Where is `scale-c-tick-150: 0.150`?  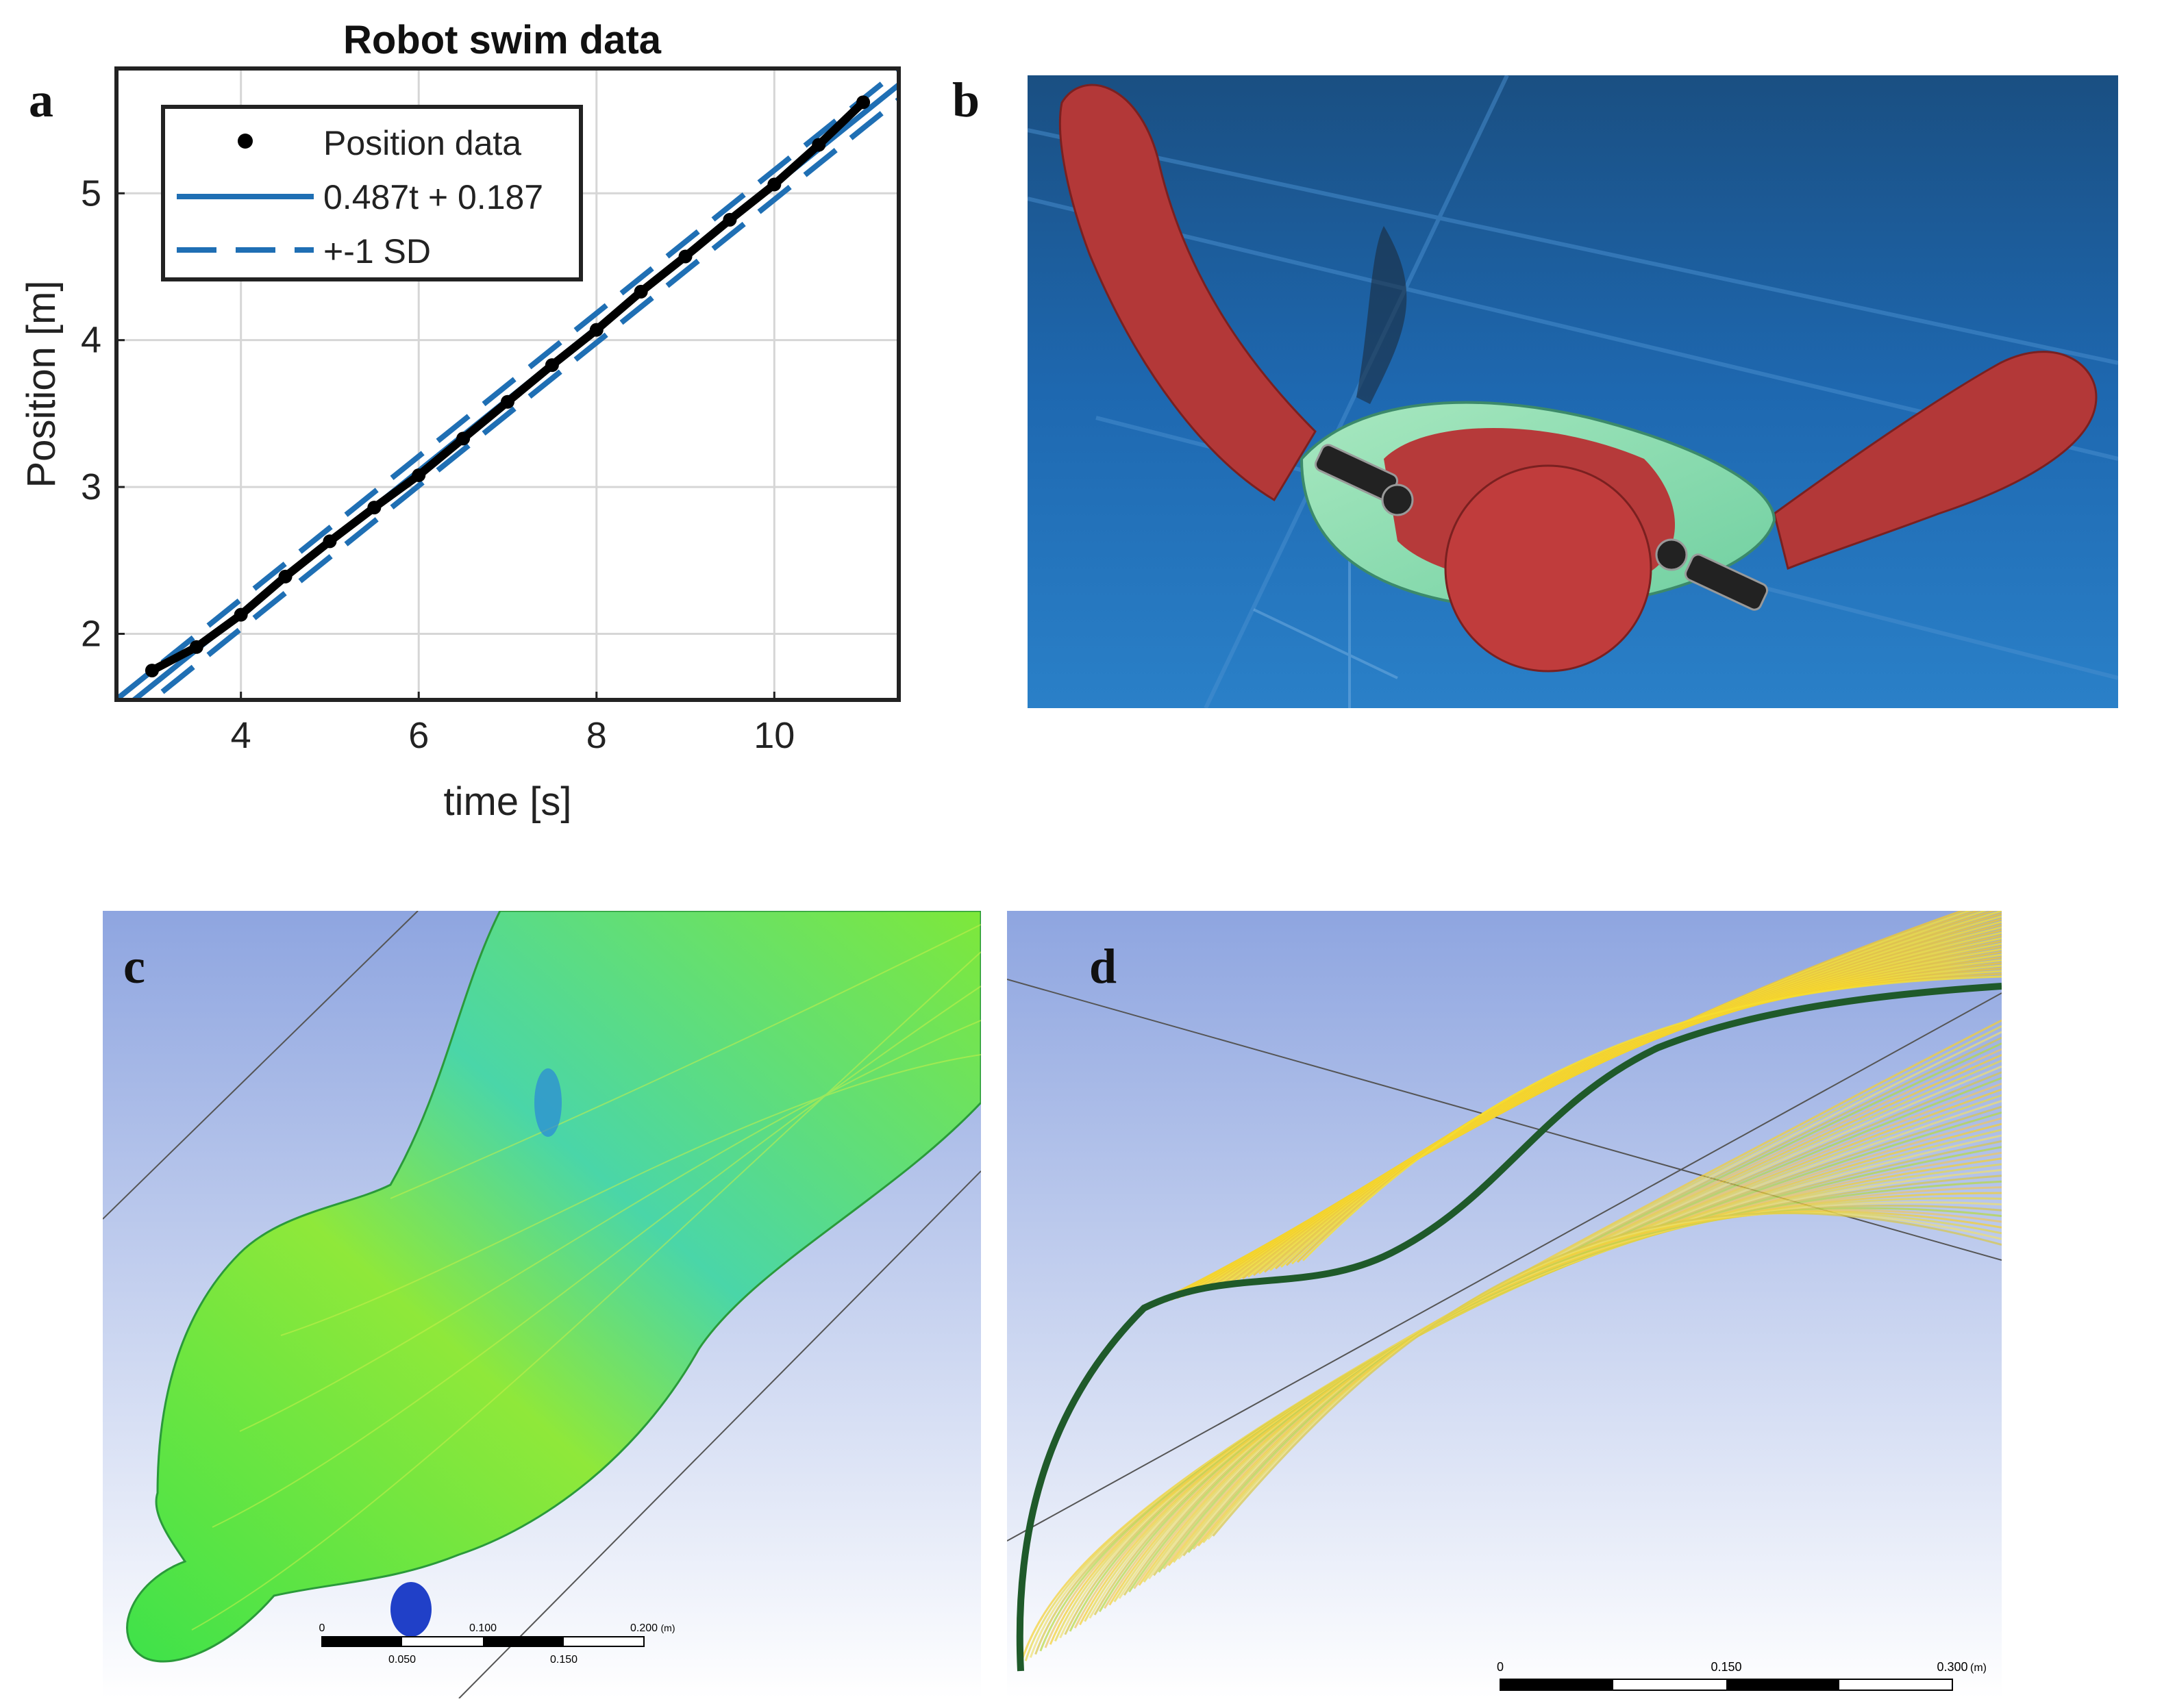
scale-c-tick-150: 0.150 is located at coordinates (563, 1660).